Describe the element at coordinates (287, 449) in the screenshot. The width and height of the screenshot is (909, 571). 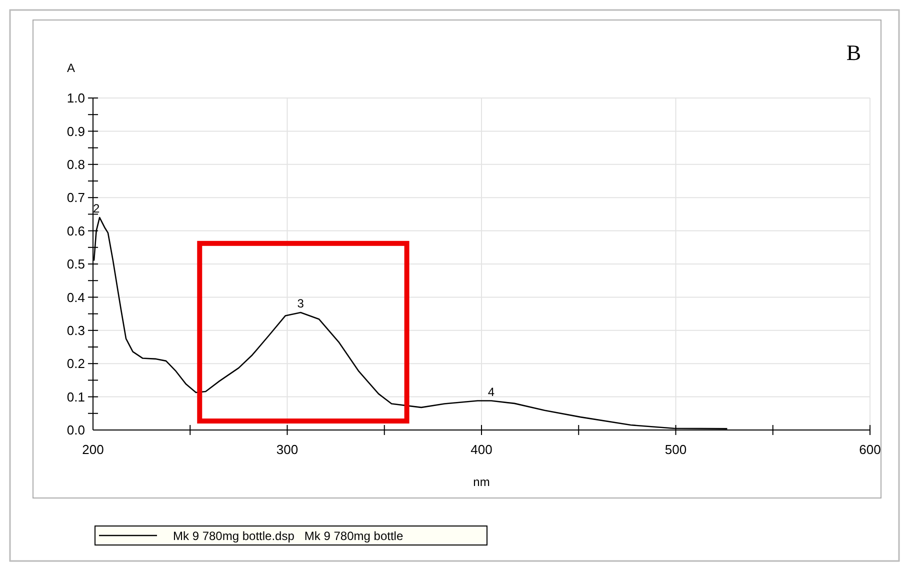
I see `x-tick-label: 300` at that location.